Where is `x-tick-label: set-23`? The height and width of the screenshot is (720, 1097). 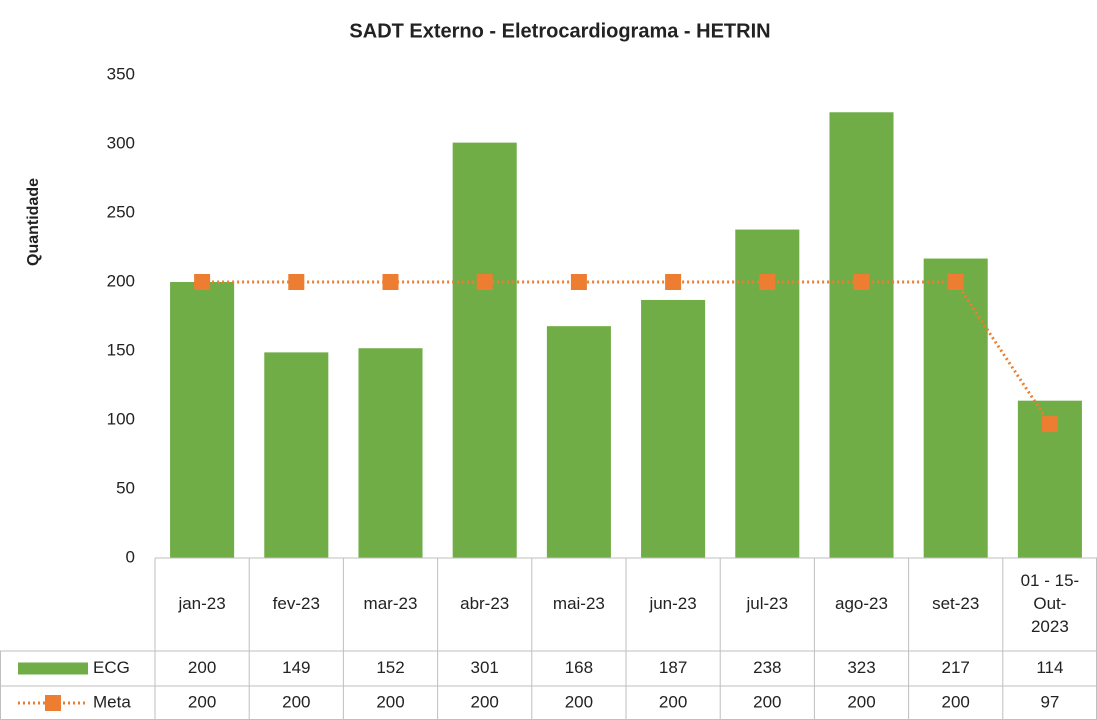
x-tick-label: set-23 is located at coordinates (956, 604).